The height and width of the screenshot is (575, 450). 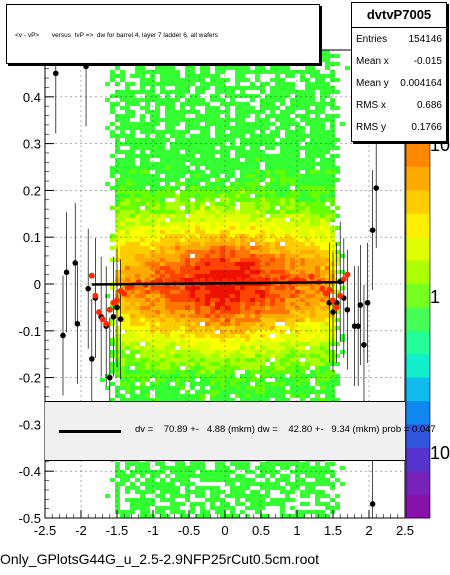 I want to click on y-tick-label: 0, so click(x=37, y=284).